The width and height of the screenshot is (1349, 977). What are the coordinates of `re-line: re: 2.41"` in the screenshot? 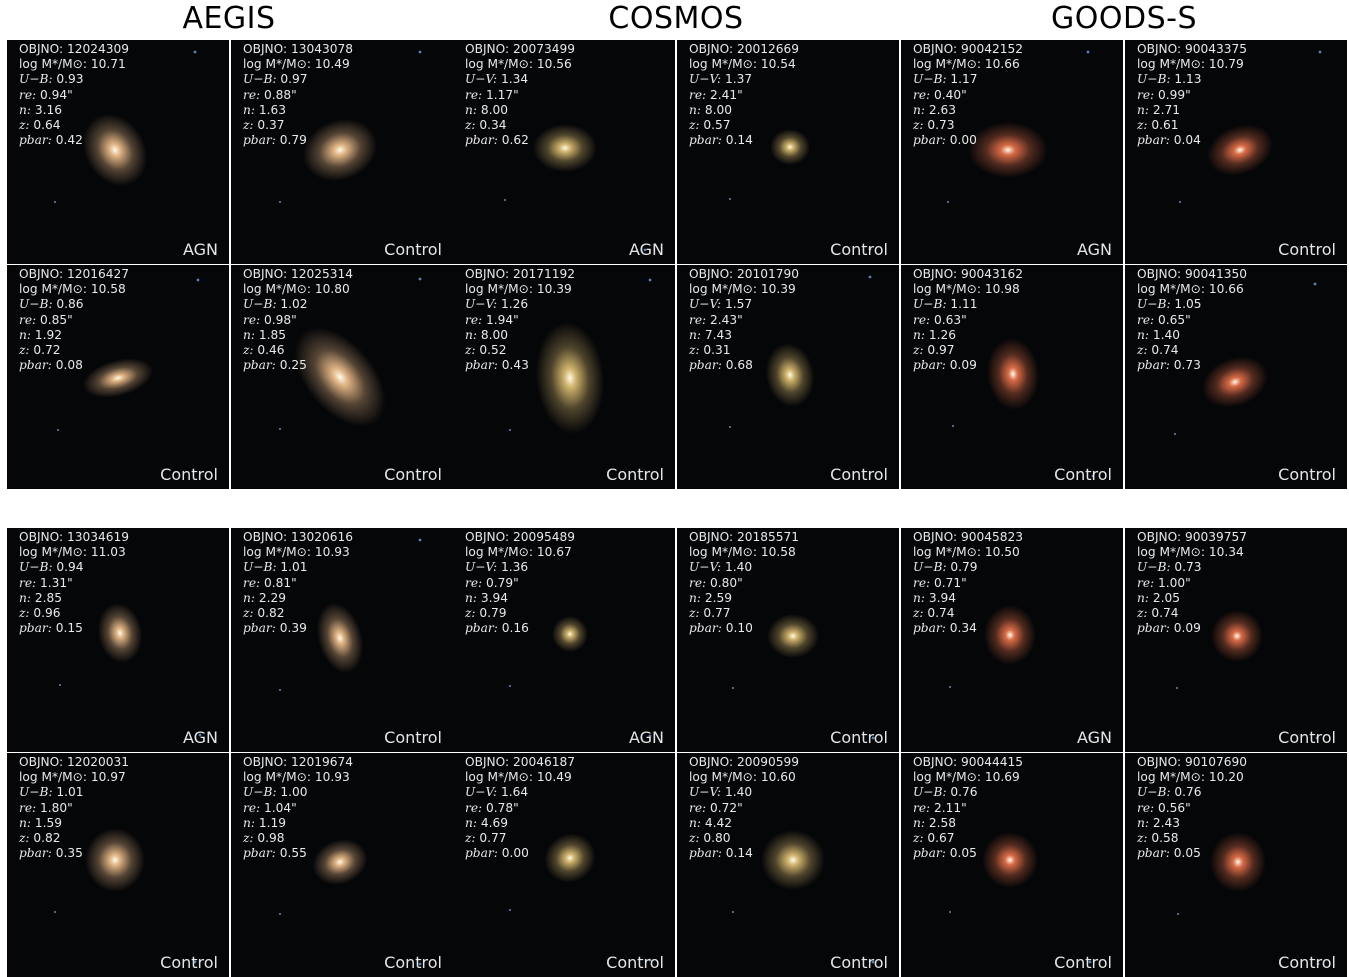 It's located at (744, 95).